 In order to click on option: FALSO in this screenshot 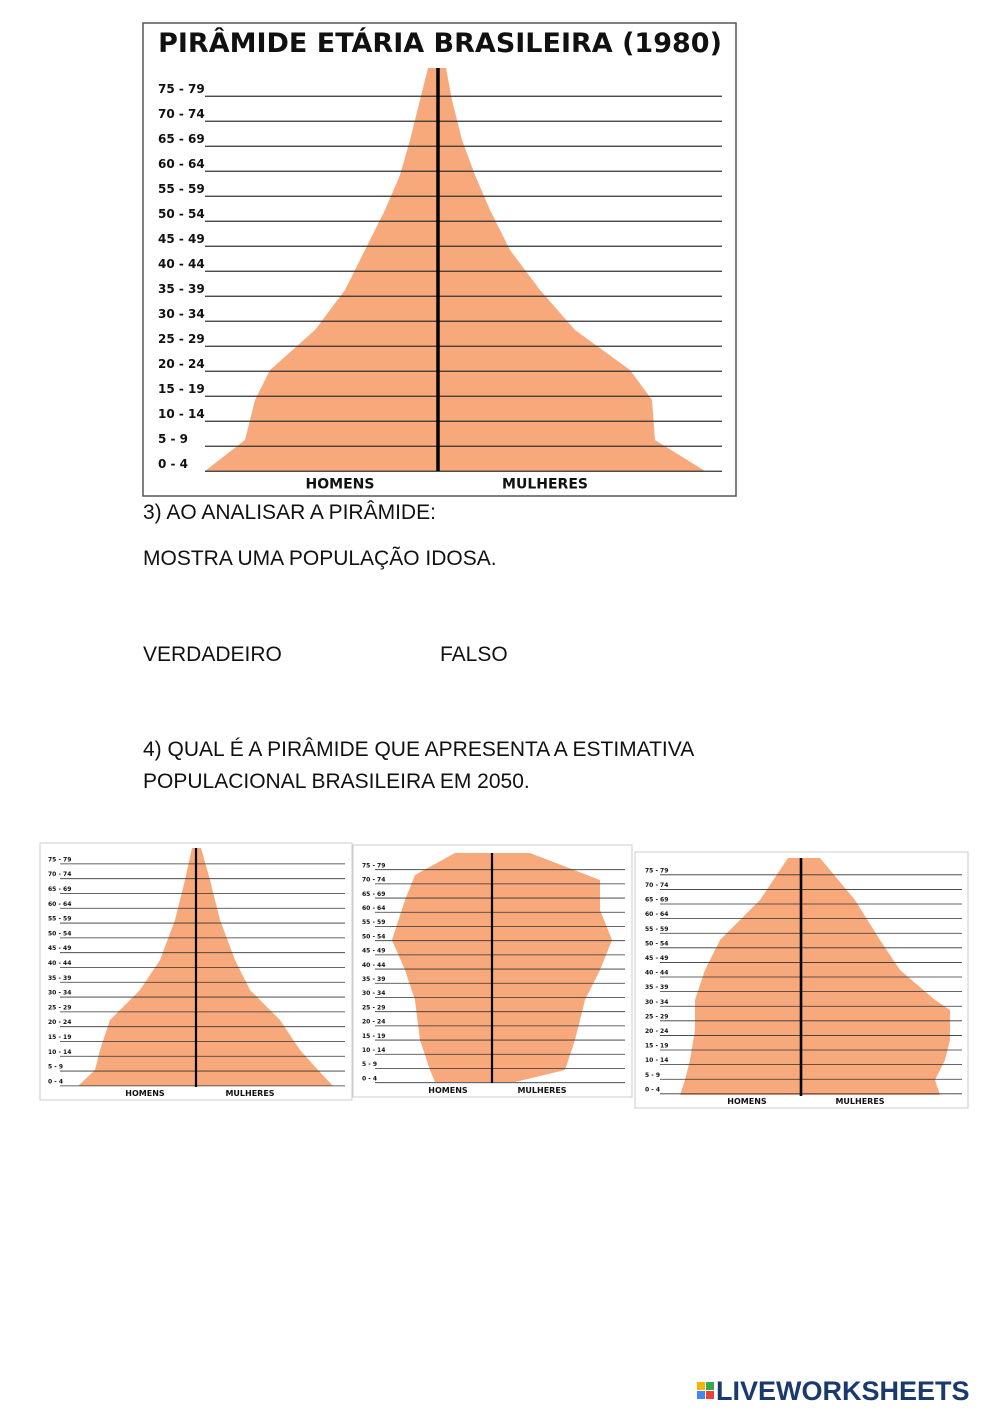, I will do `click(474, 654)`.